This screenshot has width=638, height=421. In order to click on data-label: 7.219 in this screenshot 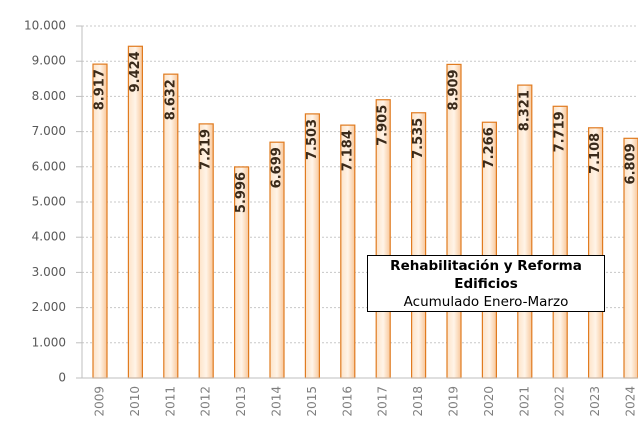, I will do `click(206, 149)`.